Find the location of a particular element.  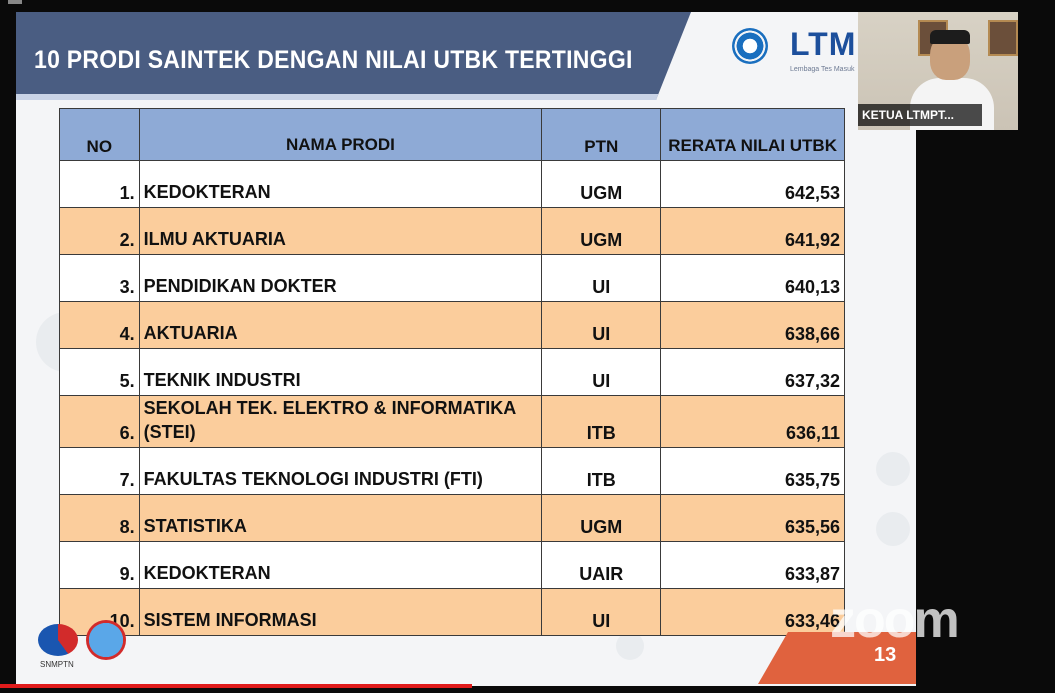

page-number: 13 is located at coordinates (885, 655).